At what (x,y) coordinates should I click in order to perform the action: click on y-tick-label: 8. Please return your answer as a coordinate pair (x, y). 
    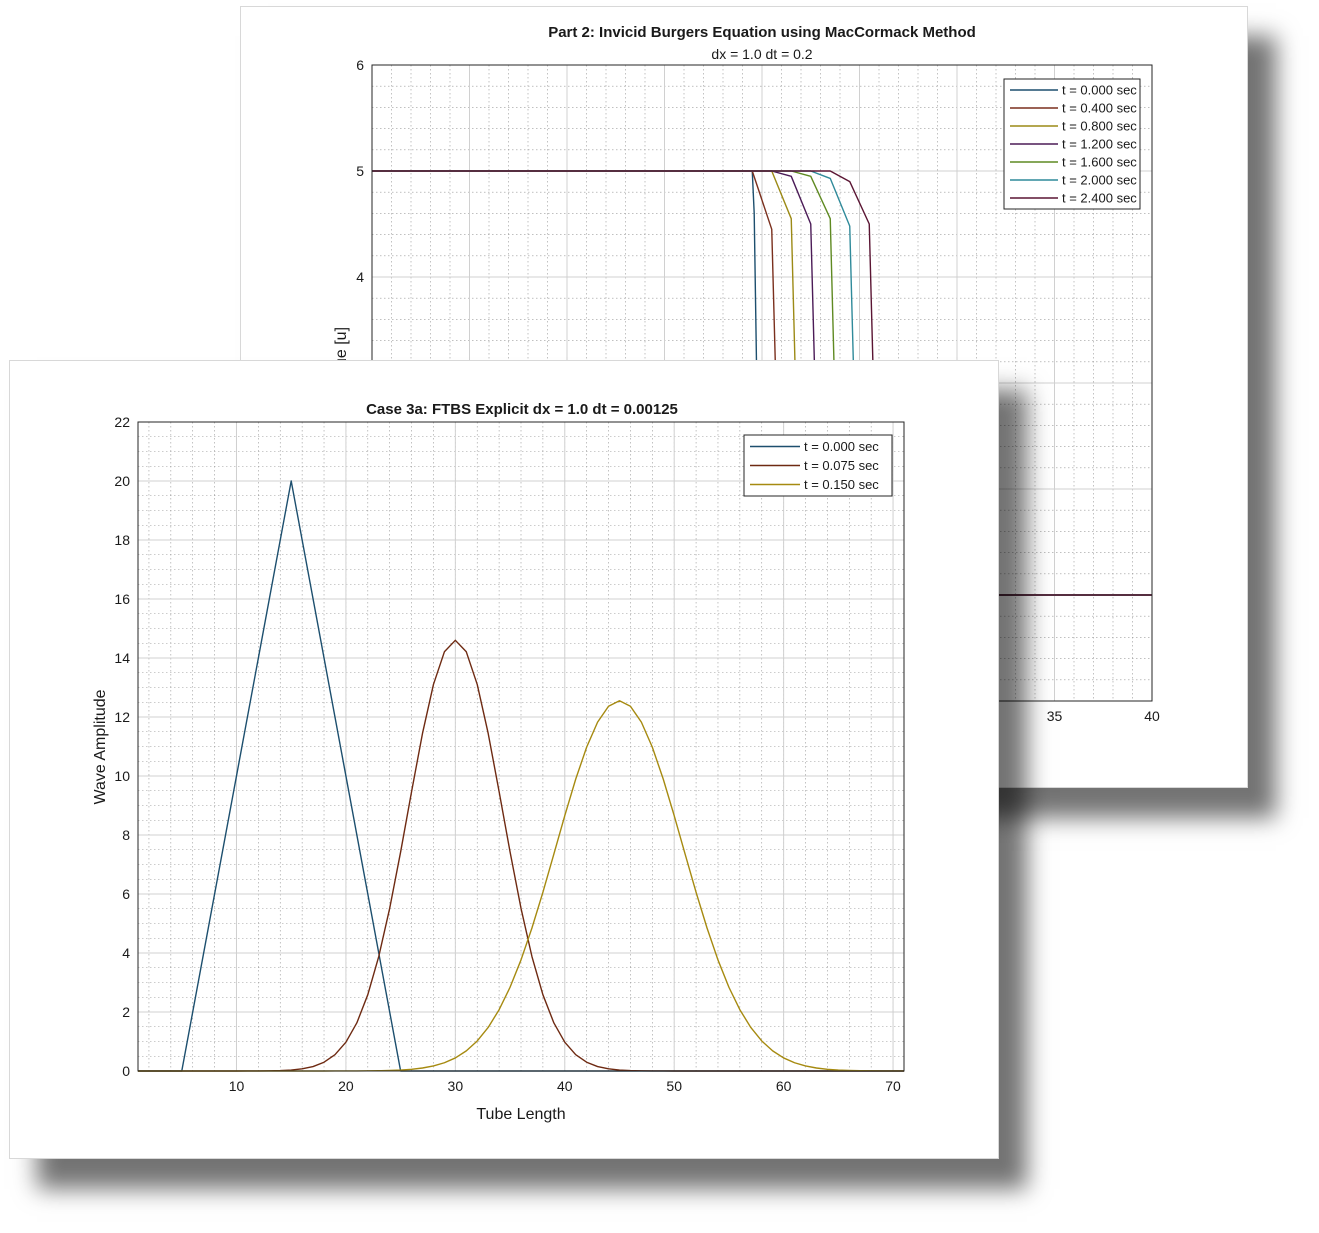
    Looking at the image, I should click on (126, 835).